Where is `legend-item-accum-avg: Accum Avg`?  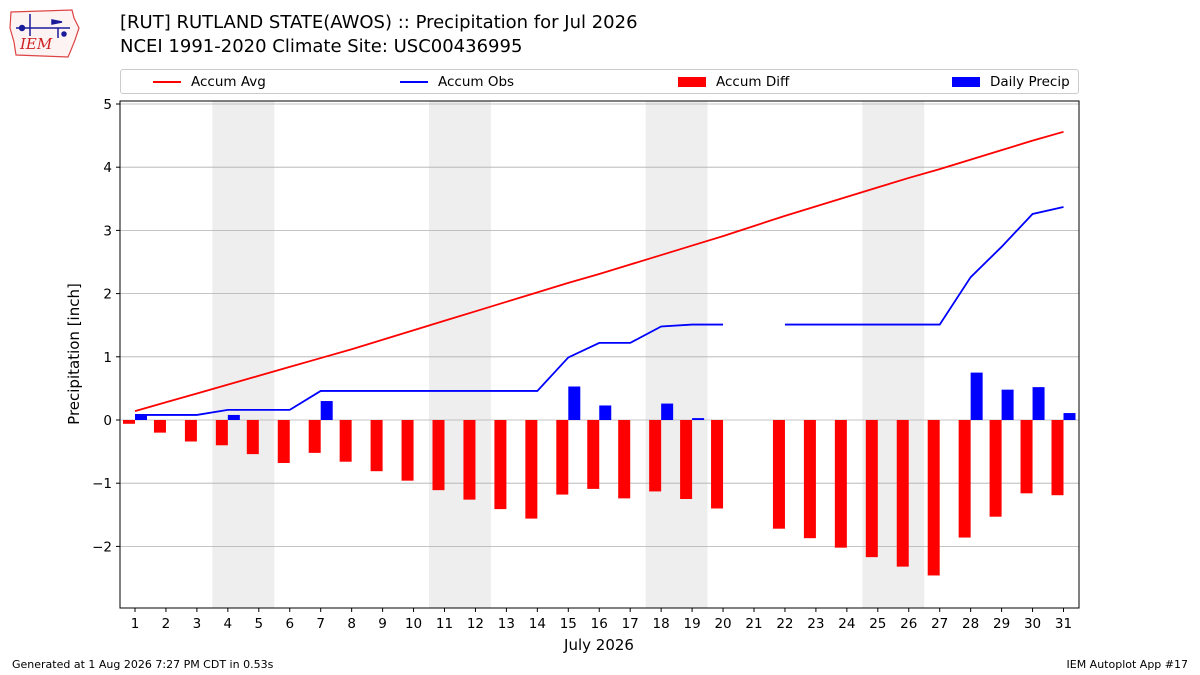
legend-item-accum-avg: Accum Avg is located at coordinates (209, 81).